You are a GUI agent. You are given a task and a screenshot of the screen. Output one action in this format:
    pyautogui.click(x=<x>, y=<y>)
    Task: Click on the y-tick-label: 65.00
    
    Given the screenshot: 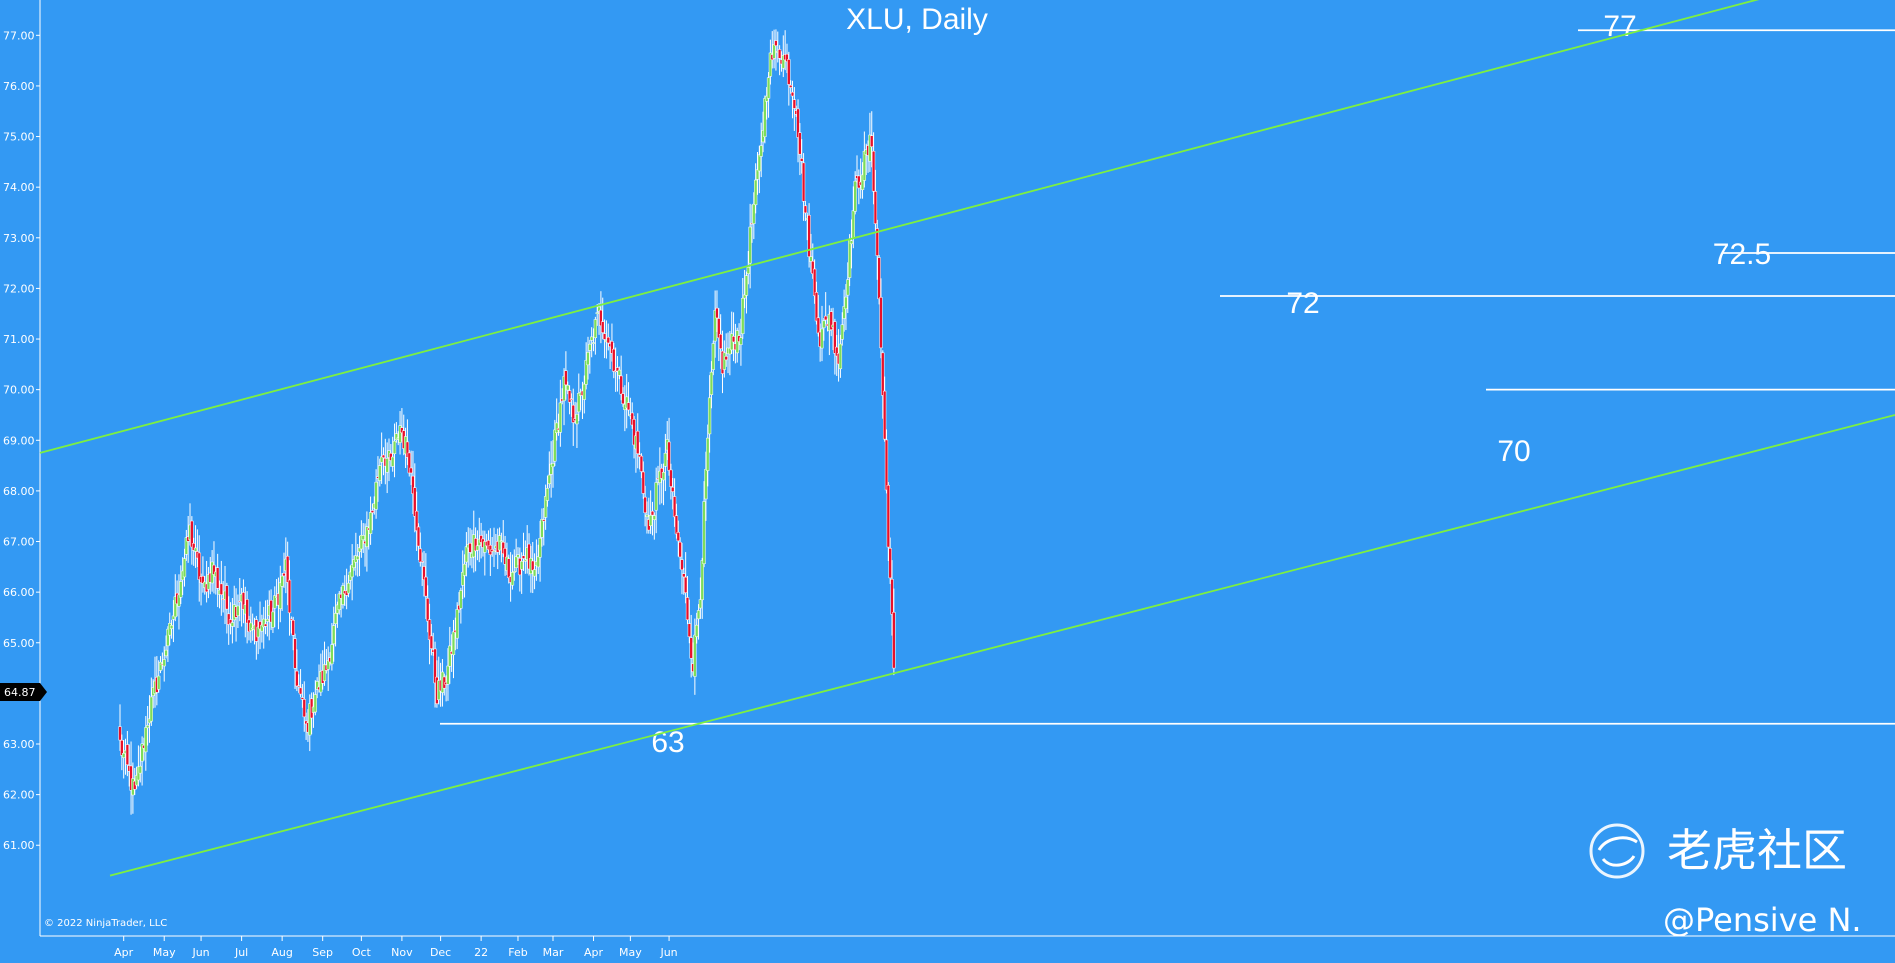 What is the action you would take?
    pyautogui.click(x=19, y=643)
    